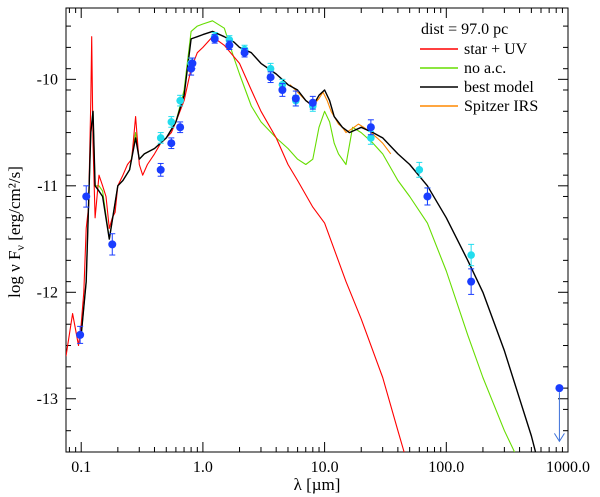 This screenshot has width=600, height=497. Describe the element at coordinates (559, 438) in the screenshot. I see `upper-limit-arrowhead` at that location.